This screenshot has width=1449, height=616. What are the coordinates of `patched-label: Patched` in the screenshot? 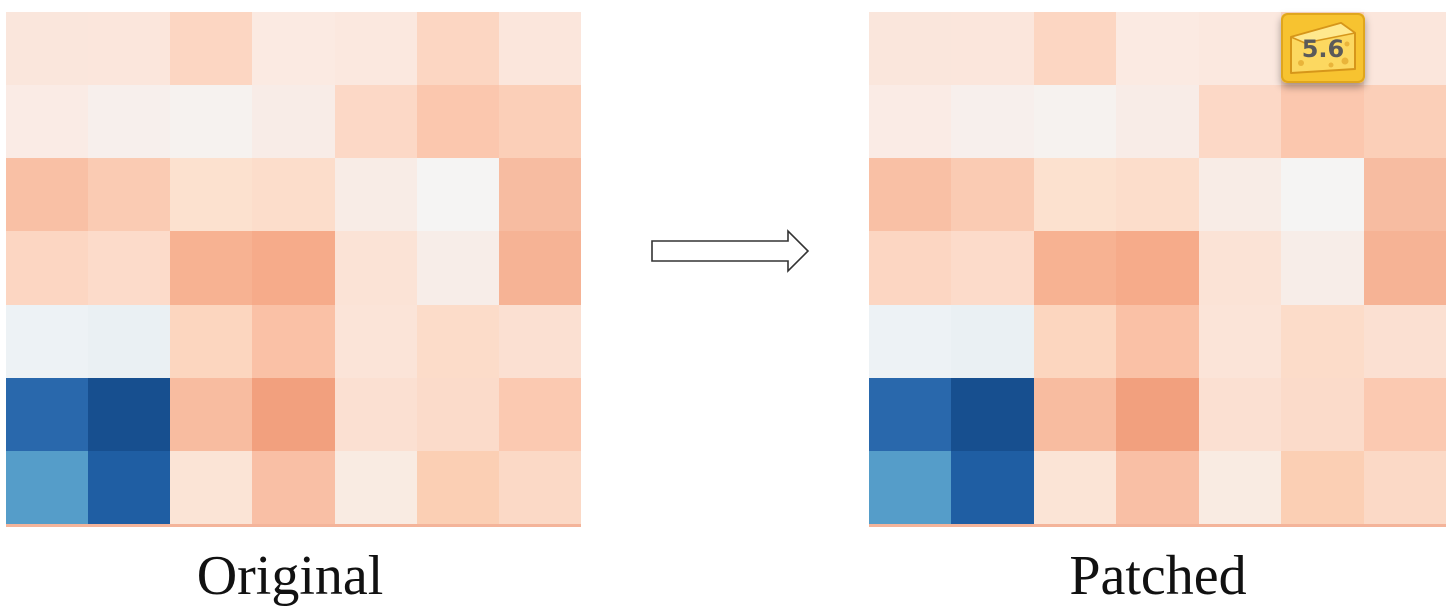 It's located at (1158, 576).